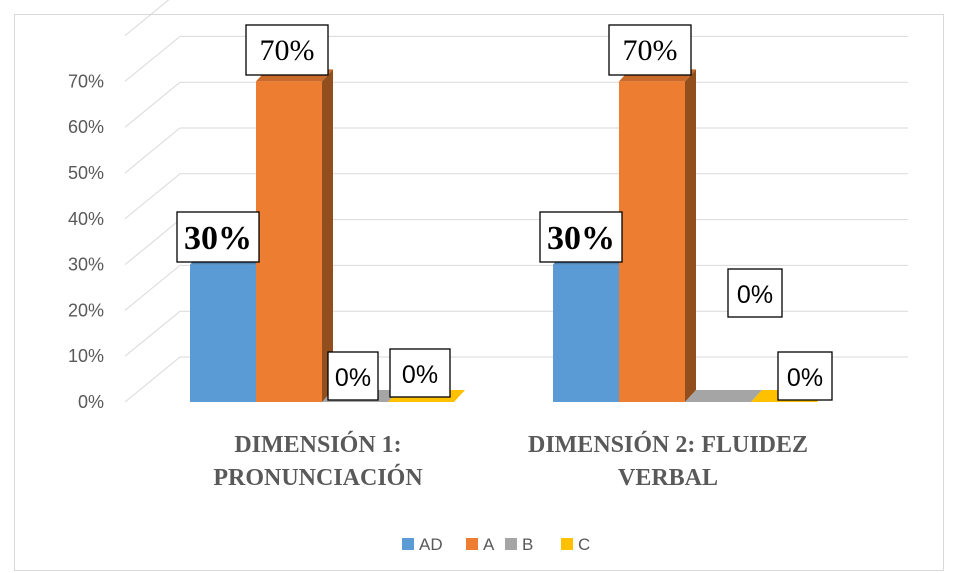 This screenshot has width=958, height=573. Describe the element at coordinates (86, 265) in the screenshot. I see `y-tick-label: 30%` at that location.